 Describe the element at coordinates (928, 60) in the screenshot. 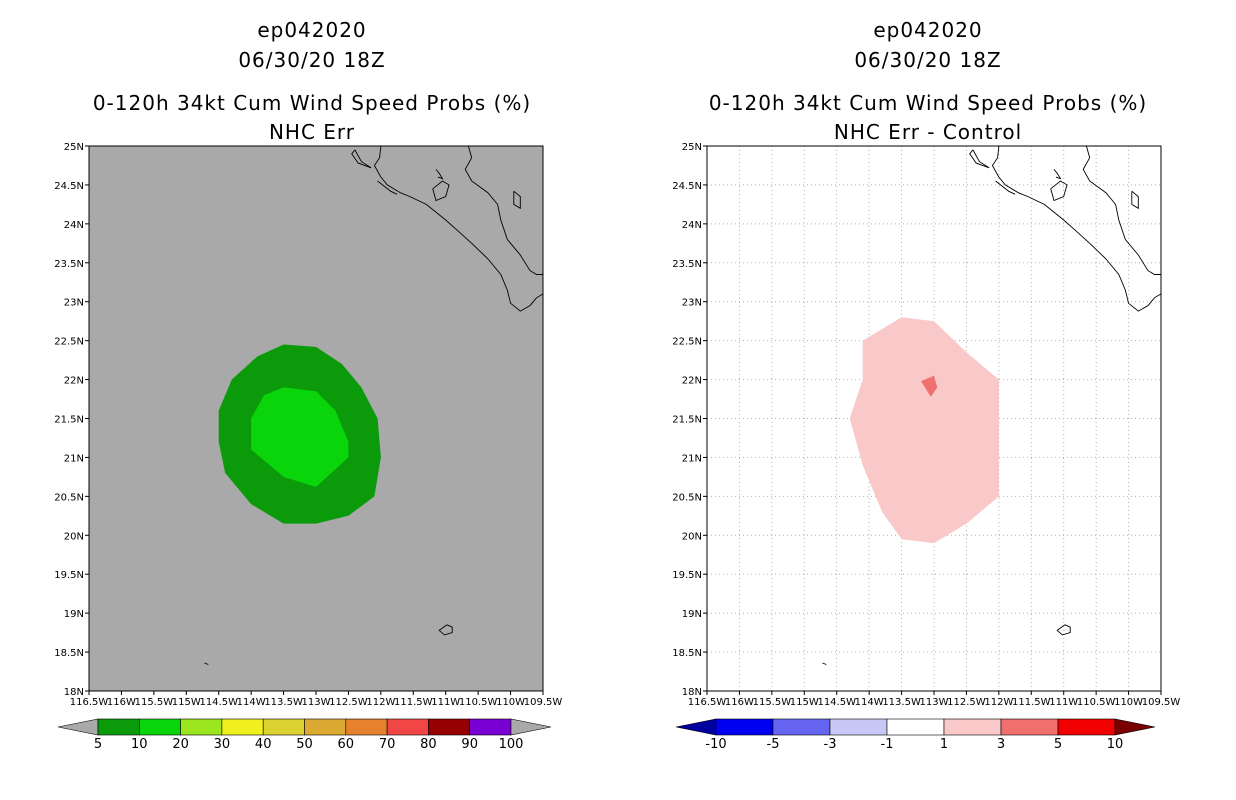

I see `right-title-datetime: 06/30/20 18Z` at that location.